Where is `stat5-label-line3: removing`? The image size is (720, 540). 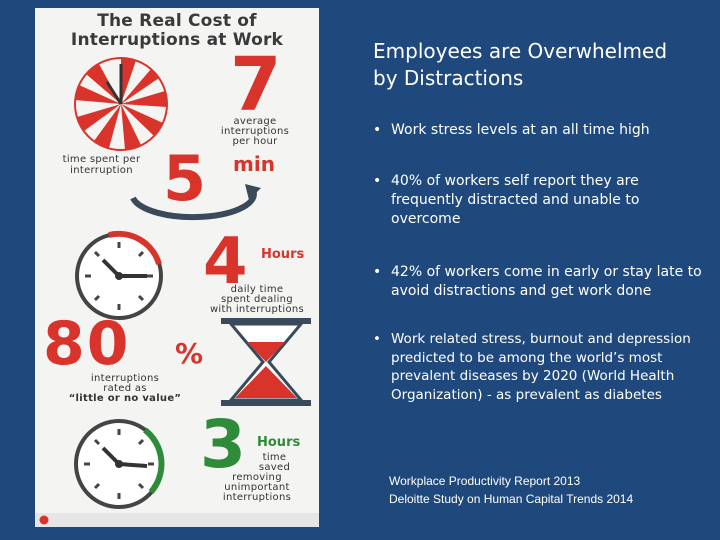
stat5-label-line3: removing is located at coordinates (257, 477).